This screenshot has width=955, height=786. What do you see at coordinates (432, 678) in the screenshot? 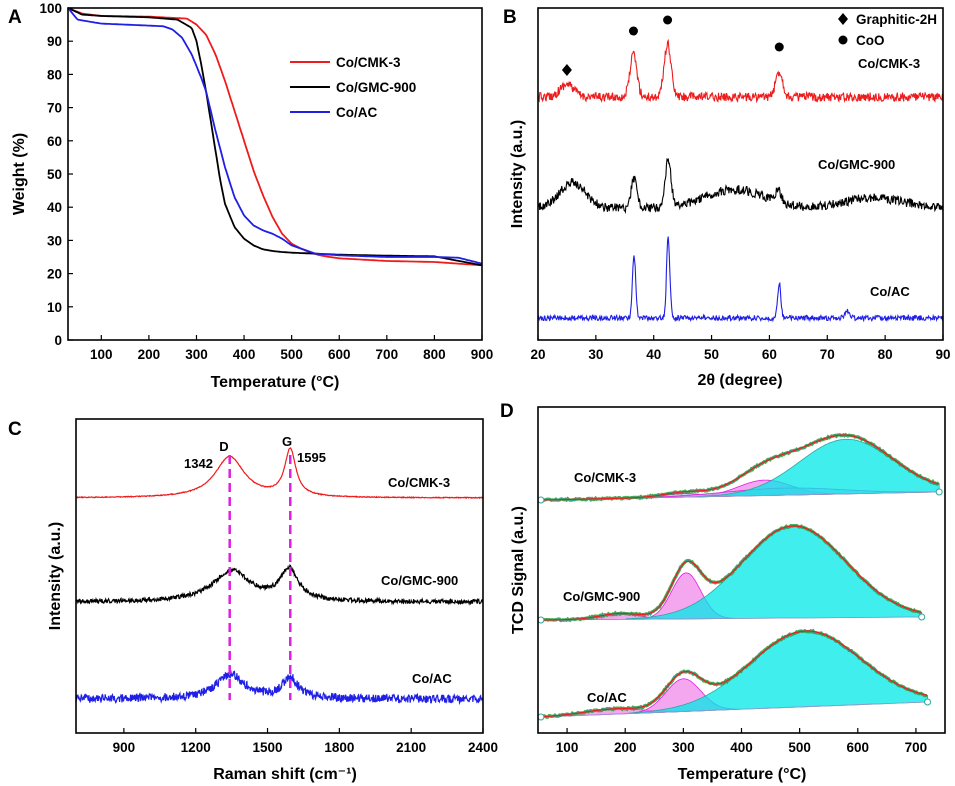
I see `panel-c-label-co-ac: Co/AC` at bounding box center [432, 678].